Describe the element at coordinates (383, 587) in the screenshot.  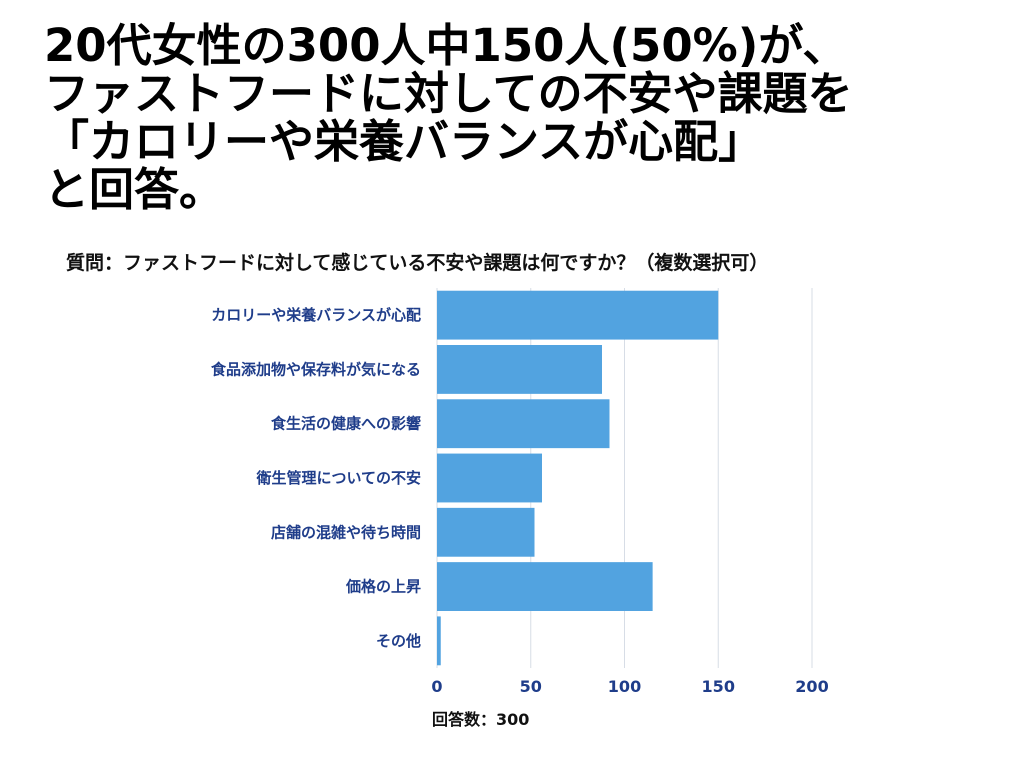
I see `category-label-5: 価格の上昇` at that location.